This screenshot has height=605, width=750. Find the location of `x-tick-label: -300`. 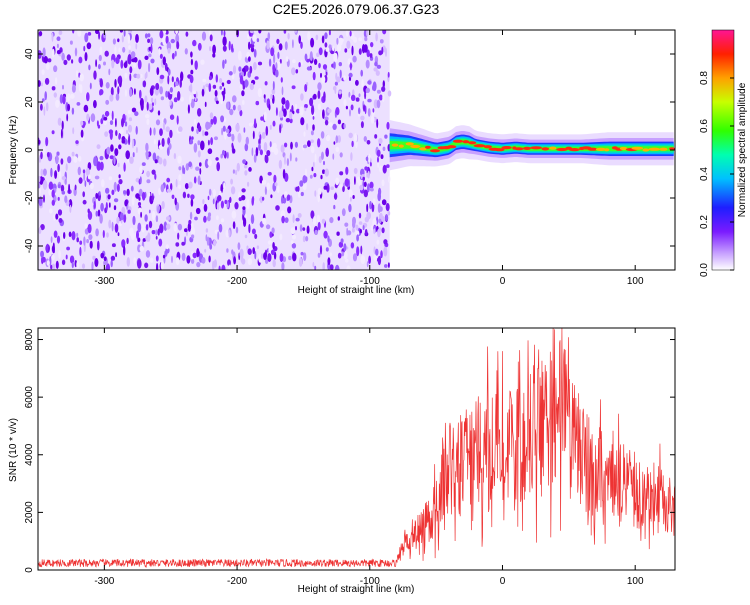

x-tick-label: -300 is located at coordinates (104, 281).